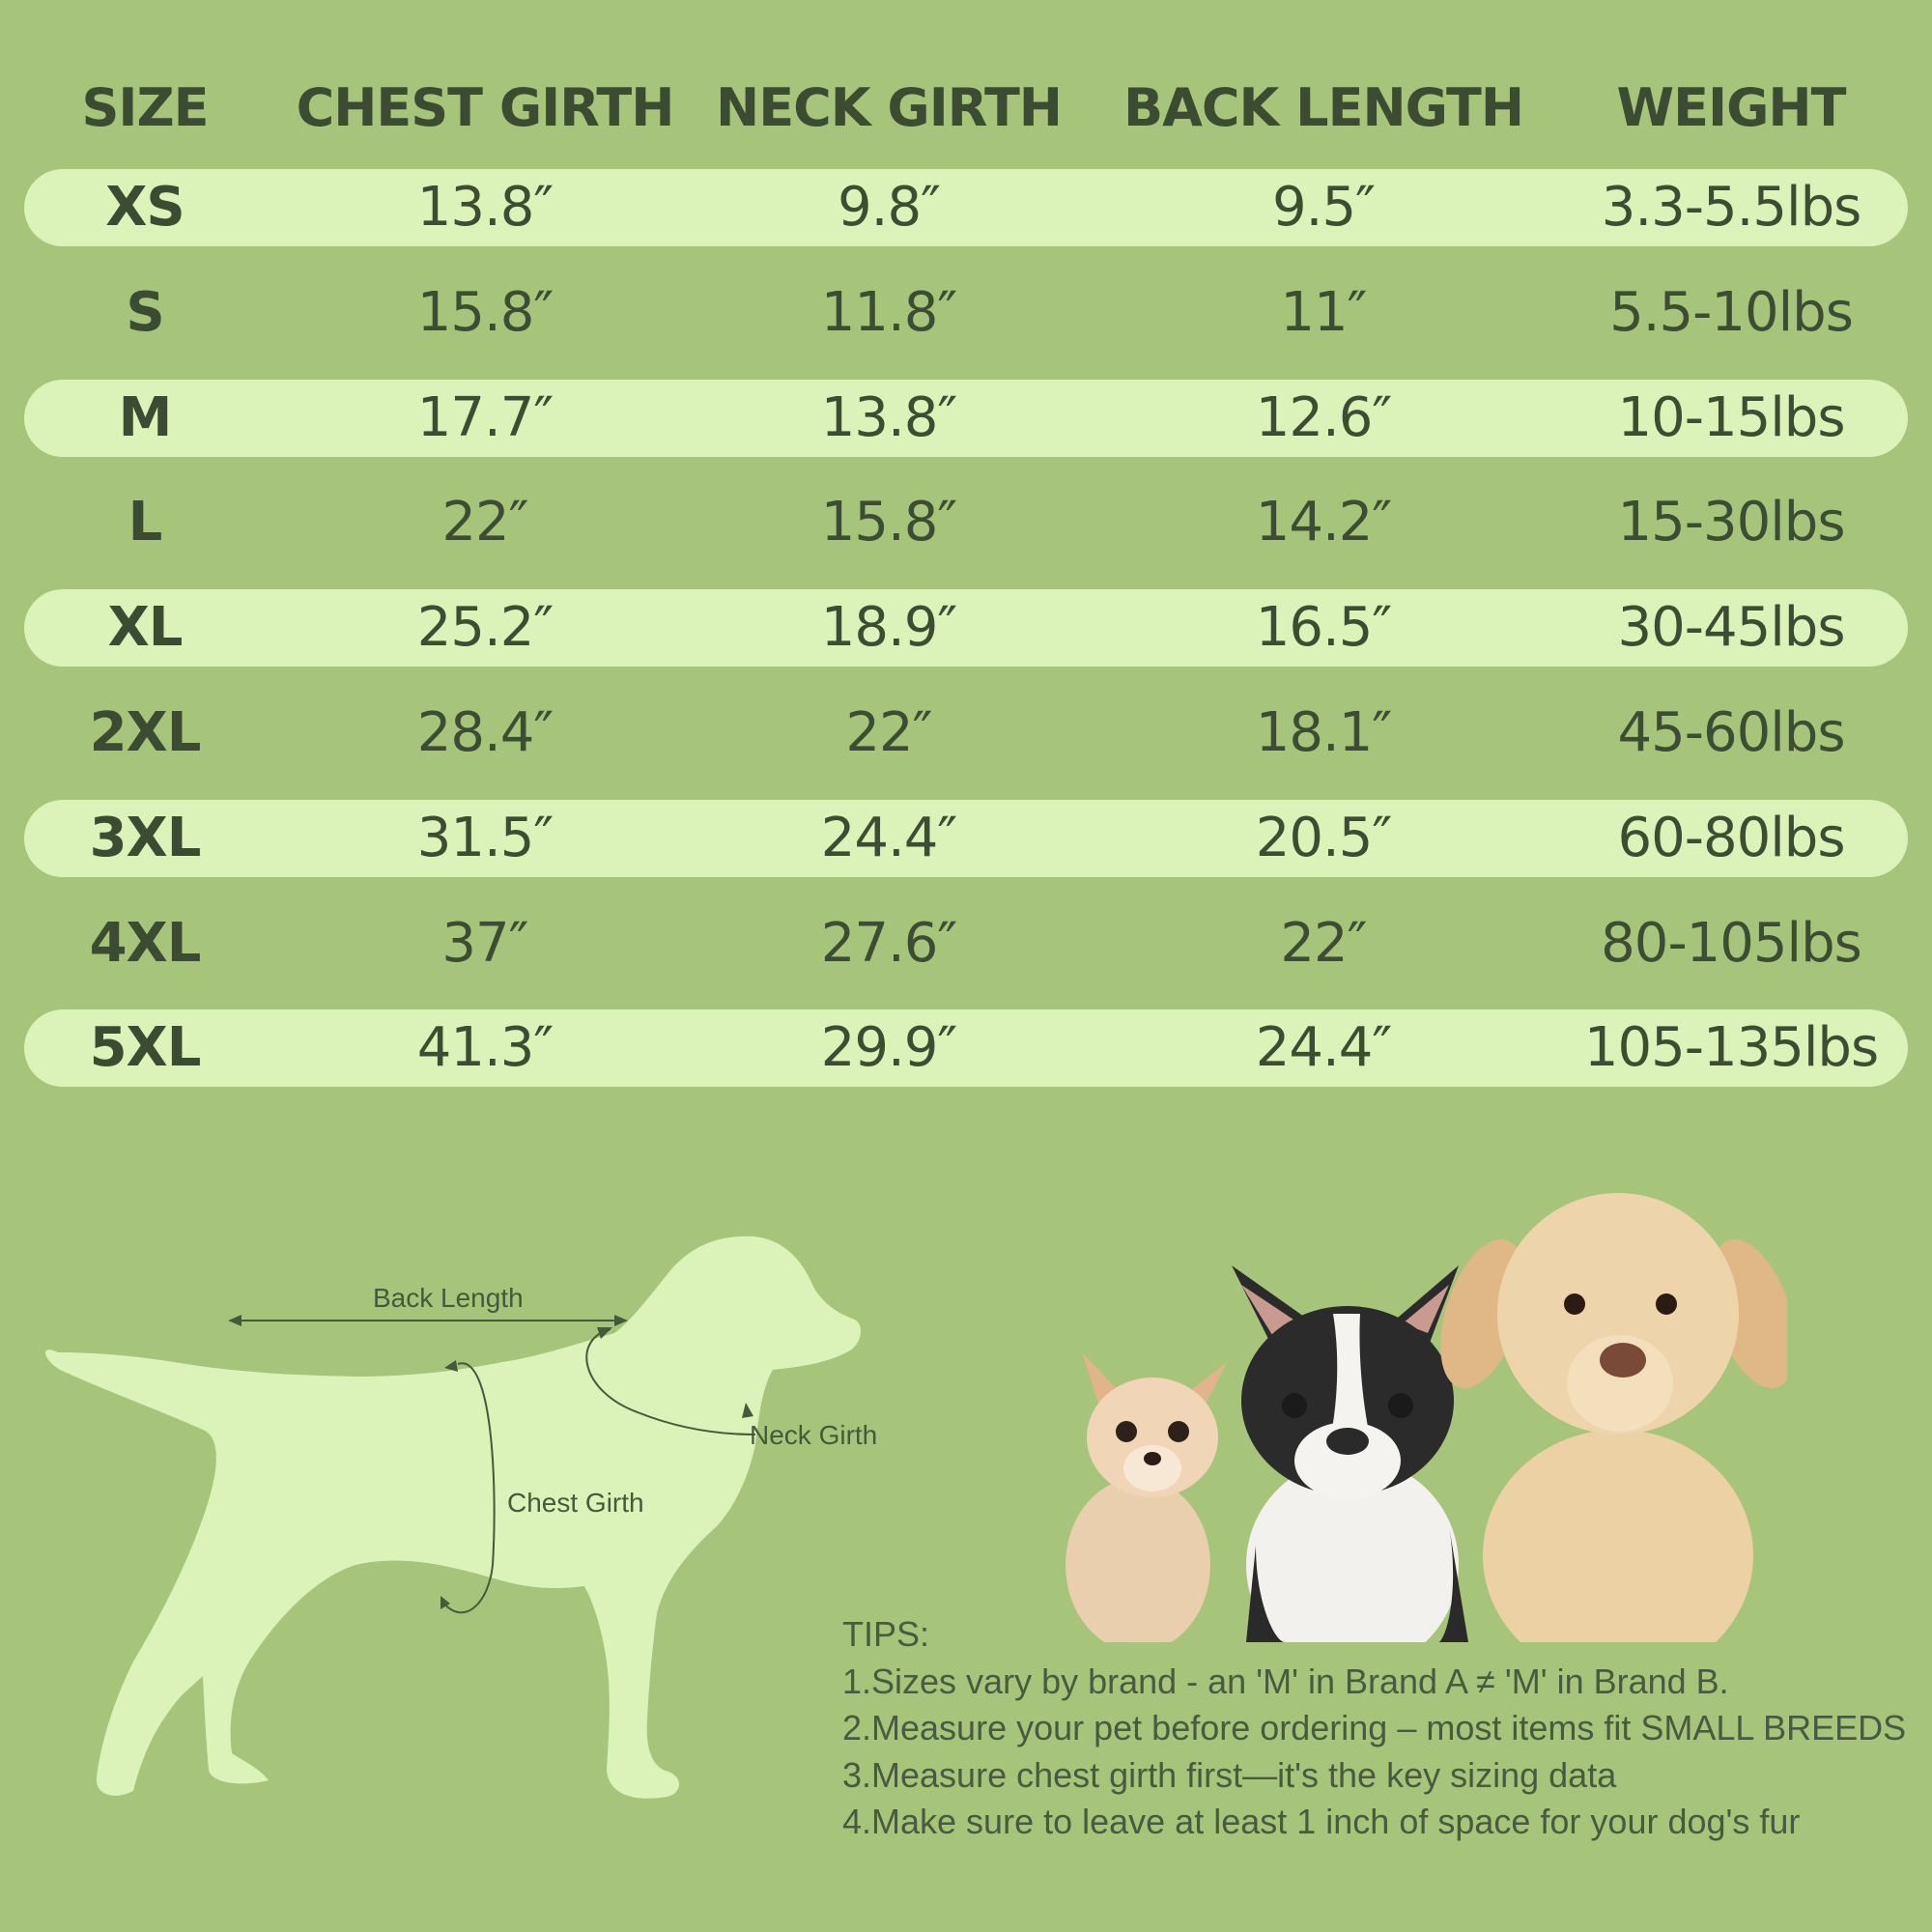 The image size is (1932, 1932). Describe the element at coordinates (1731, 522) in the screenshot. I see `cell-weight: 15-30lbs` at that location.